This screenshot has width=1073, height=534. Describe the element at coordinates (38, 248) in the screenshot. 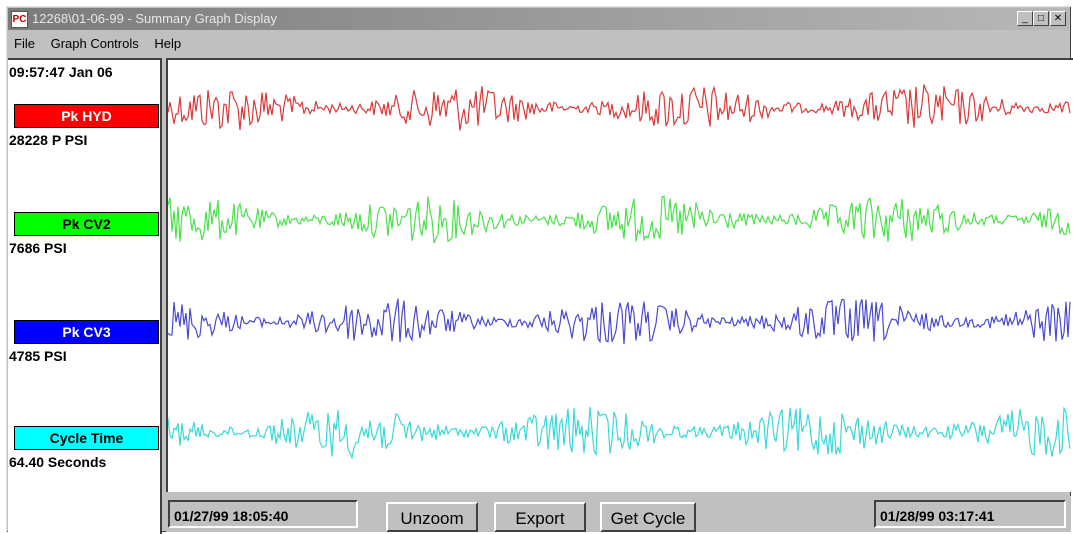

I see `channel-pk-cv2-value: 7686 PSI` at that location.